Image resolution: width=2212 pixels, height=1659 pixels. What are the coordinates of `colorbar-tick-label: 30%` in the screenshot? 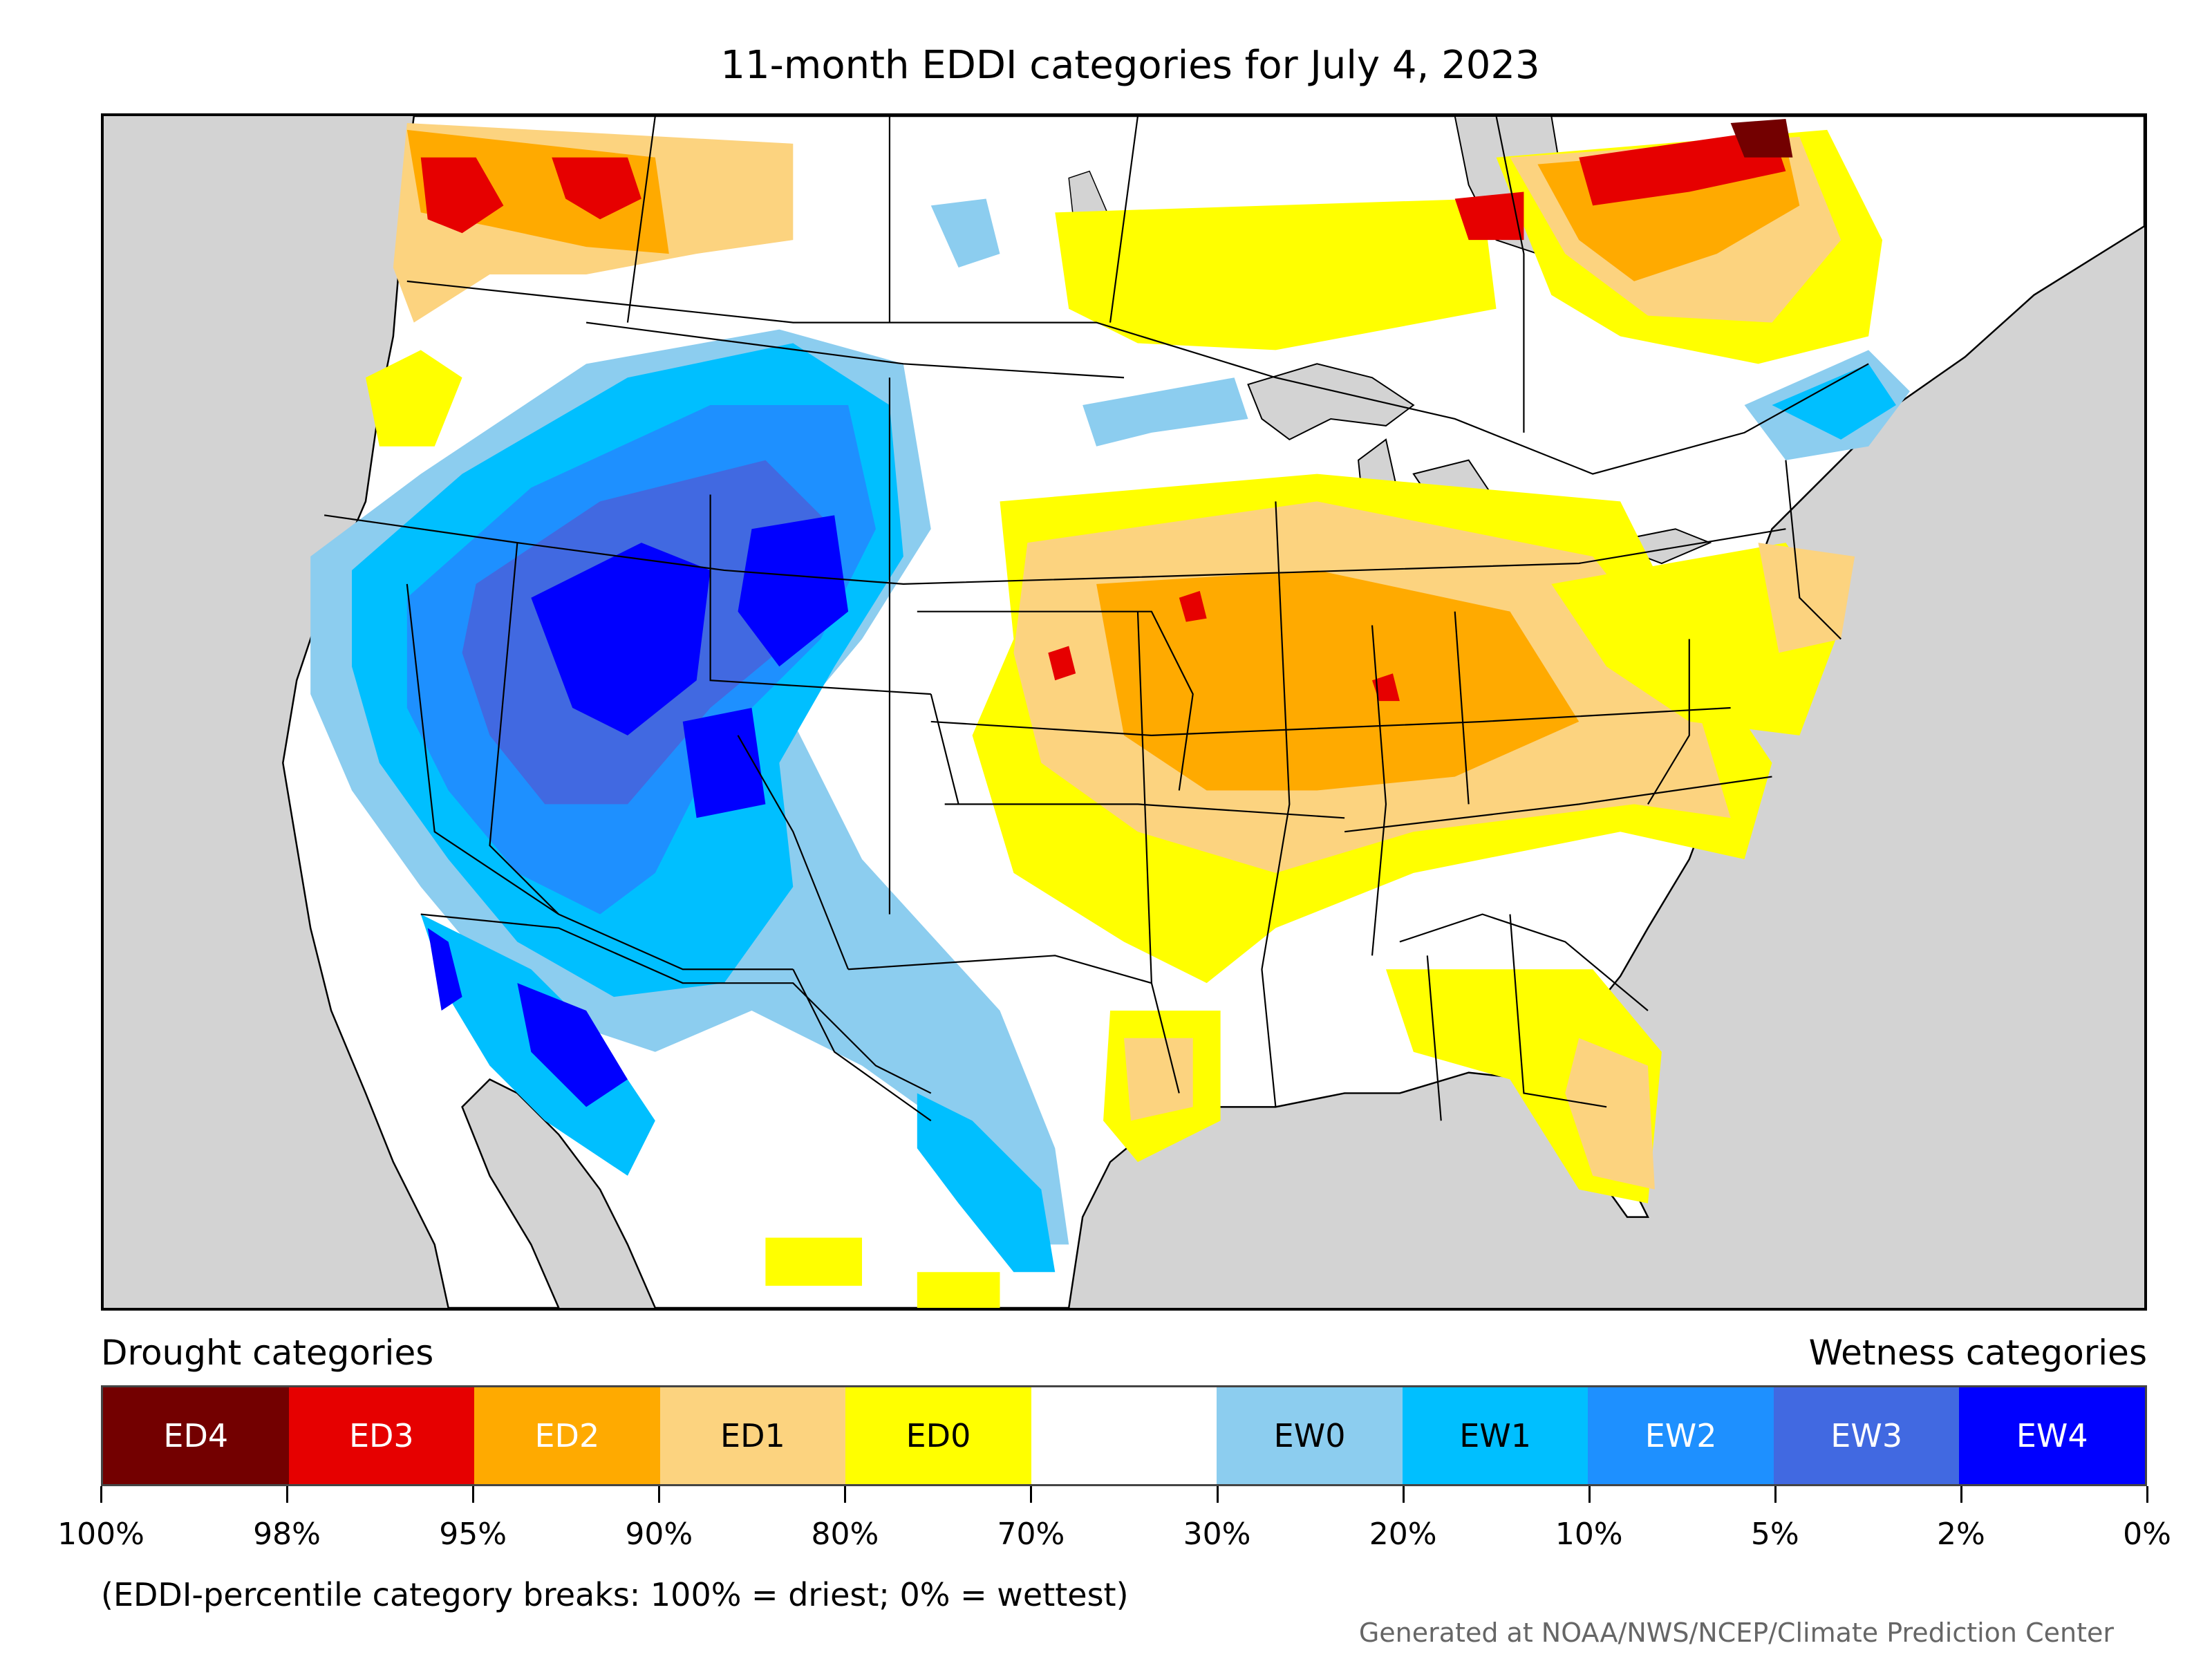 It's located at (1217, 1535).